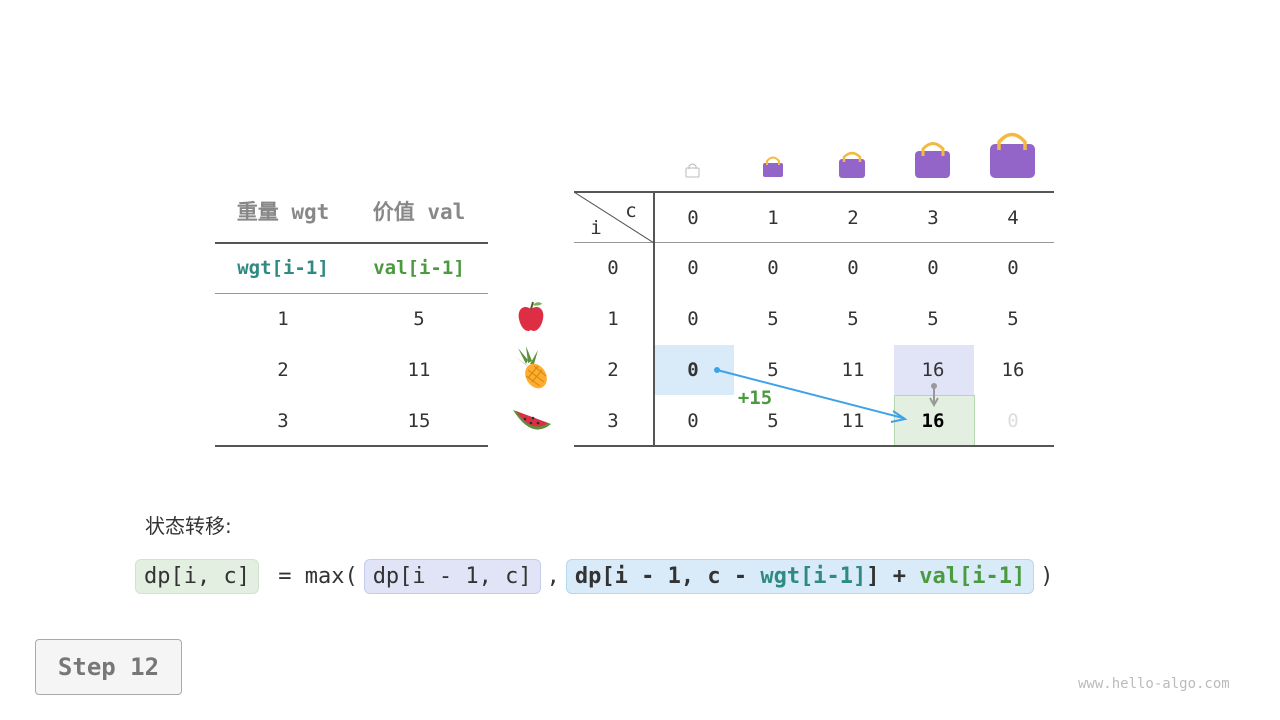  Describe the element at coordinates (693, 218) in the screenshot. I see `column-header: 0` at that location.